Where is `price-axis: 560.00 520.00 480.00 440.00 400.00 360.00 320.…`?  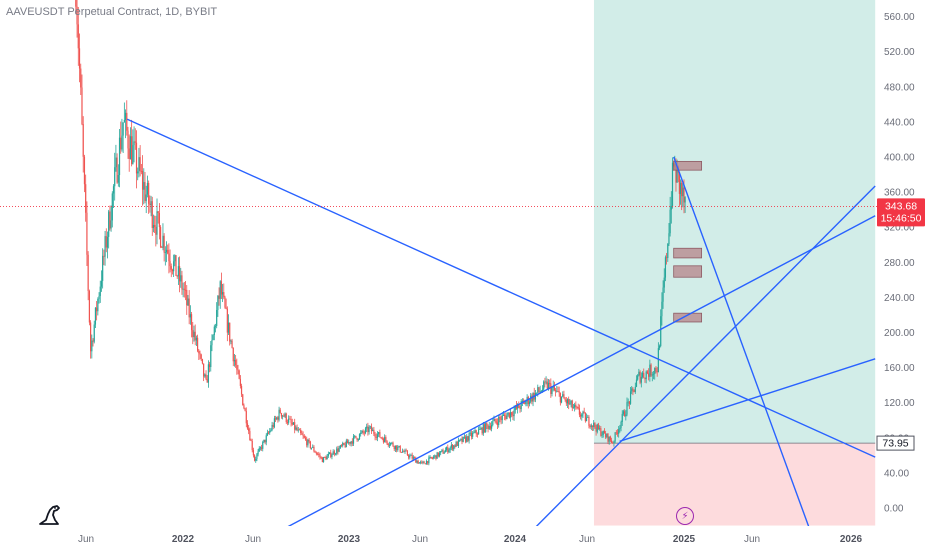 price-axis: 560.00 520.00 480.00 440.00 400.00 360.00 320.… is located at coordinates (899, 263).